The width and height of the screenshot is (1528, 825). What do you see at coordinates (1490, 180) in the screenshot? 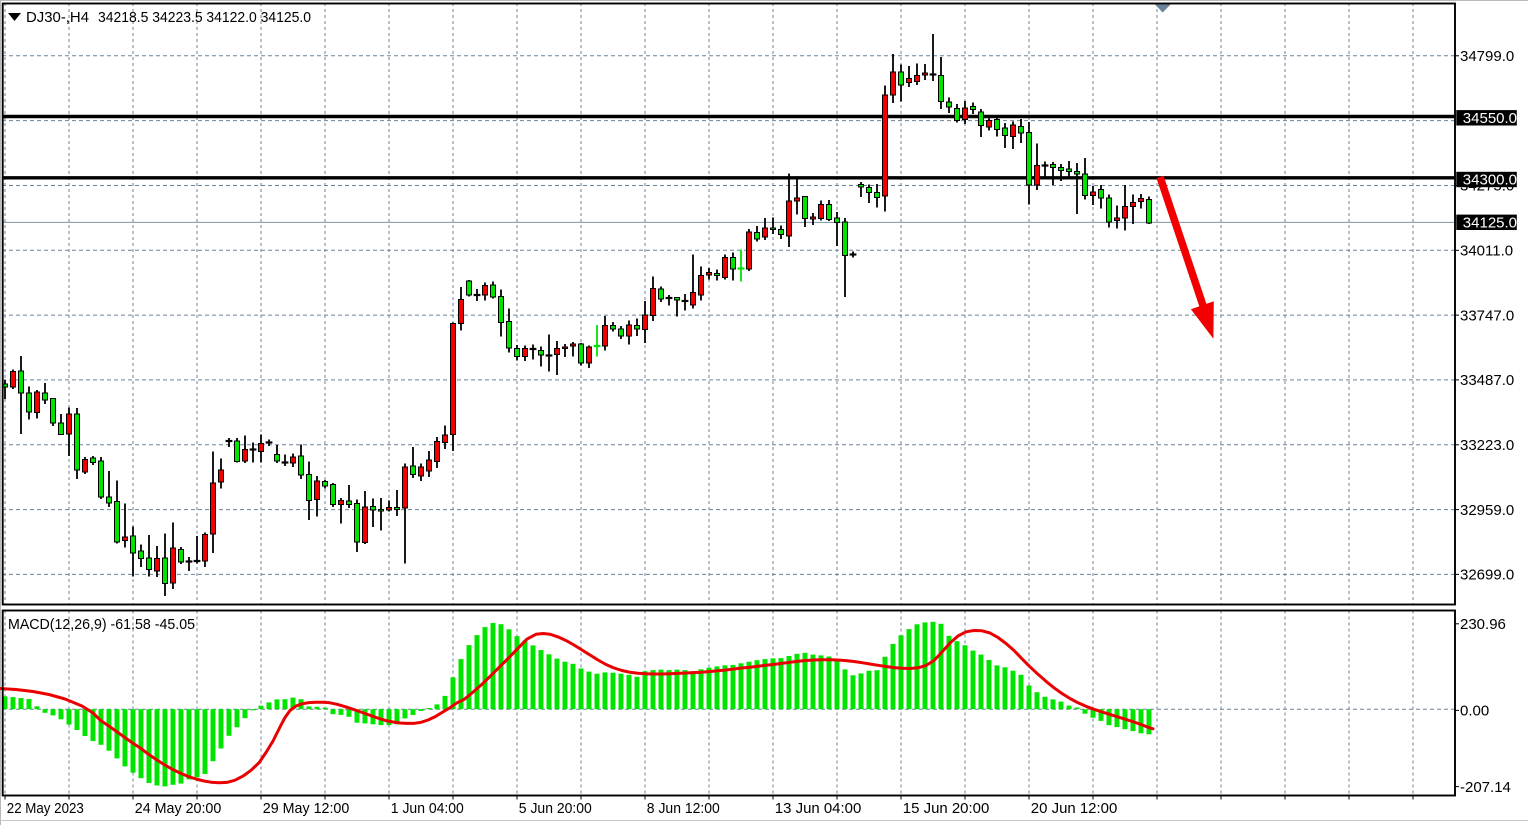
I see `svg-text: 34300.0` at bounding box center [1490, 180].